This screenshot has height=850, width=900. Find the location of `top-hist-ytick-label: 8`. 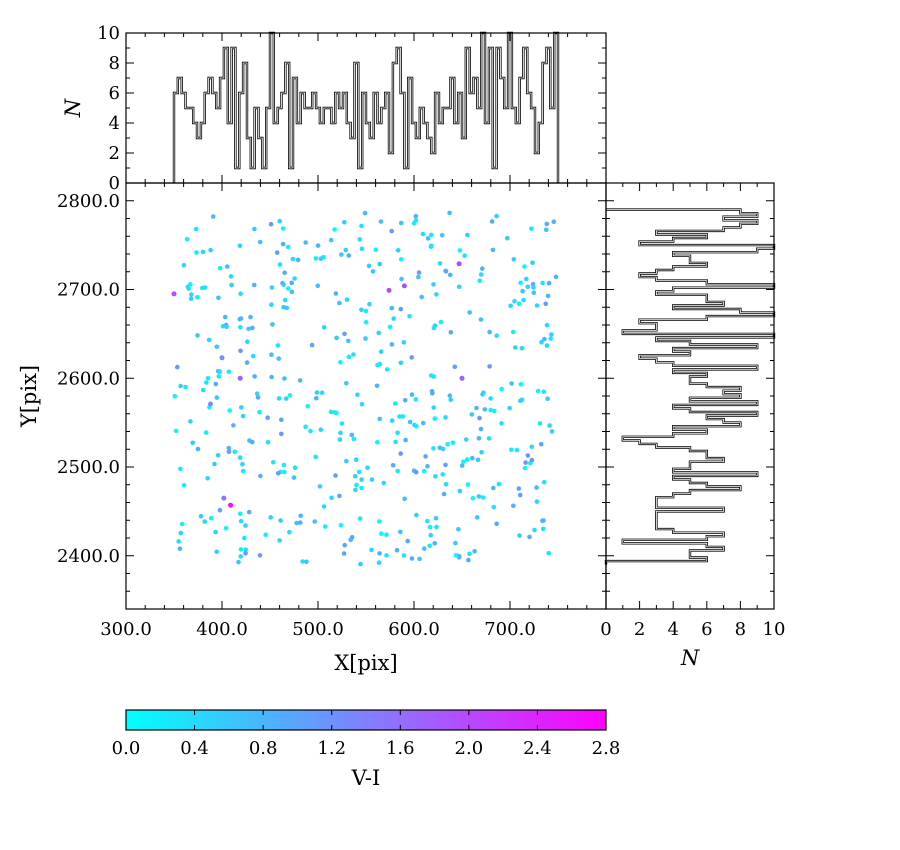

top-hist-ytick-label: 8 is located at coordinates (114, 63).